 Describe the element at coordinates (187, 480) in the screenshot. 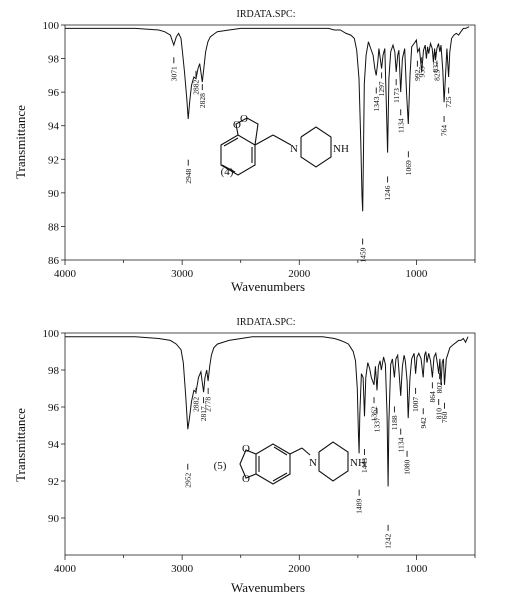

I see `peak-label: 2952` at that location.